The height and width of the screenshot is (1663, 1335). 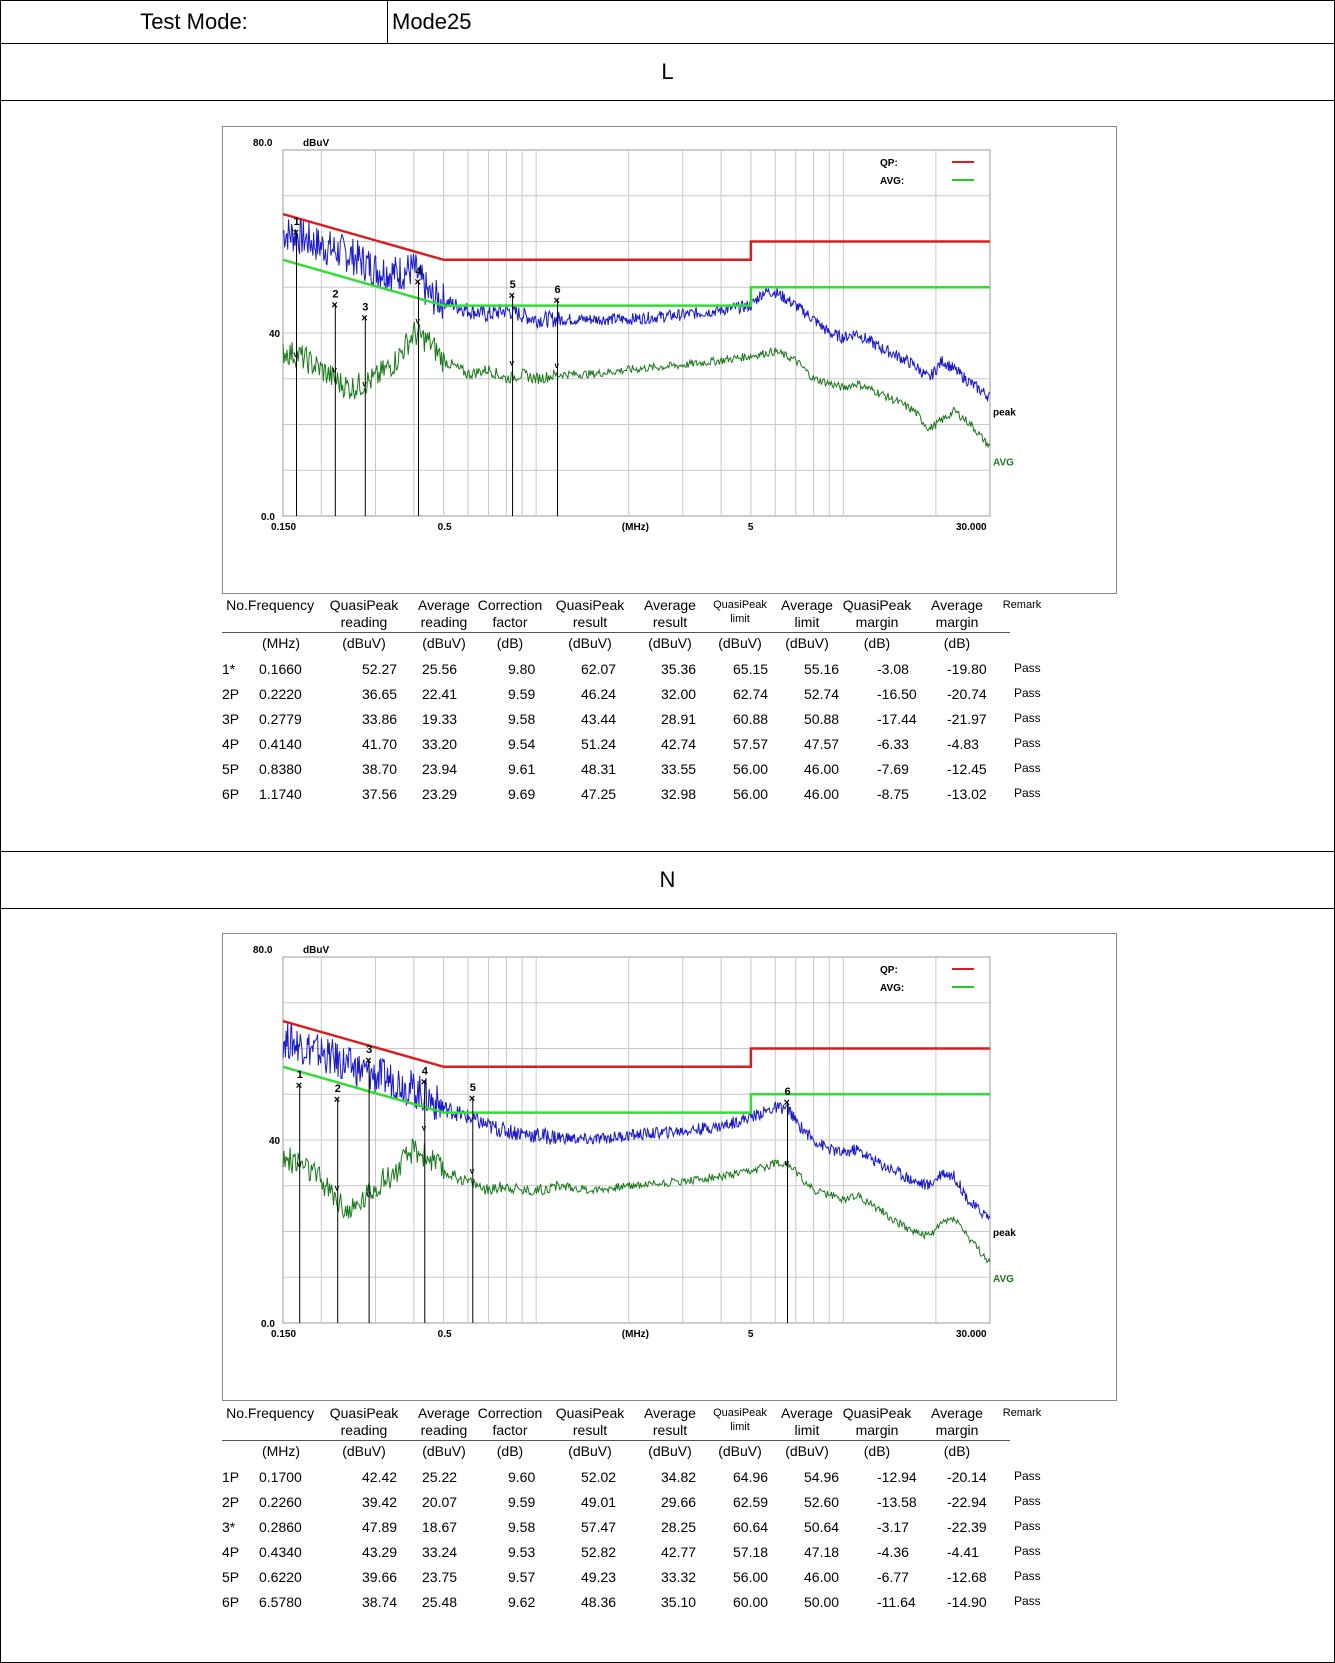 What do you see at coordinates (521, 1577) in the screenshot?
I see `table-cell: 9.57` at bounding box center [521, 1577].